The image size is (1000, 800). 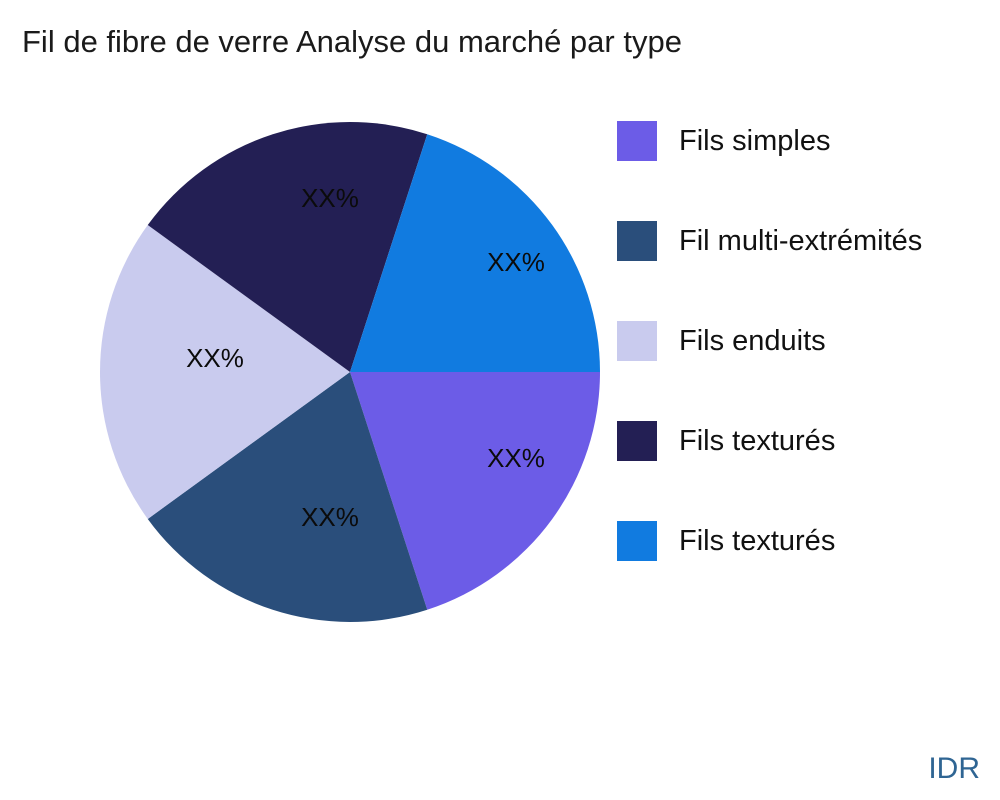 I want to click on legend-label-4: Fils texturés, so click(x=757, y=540).